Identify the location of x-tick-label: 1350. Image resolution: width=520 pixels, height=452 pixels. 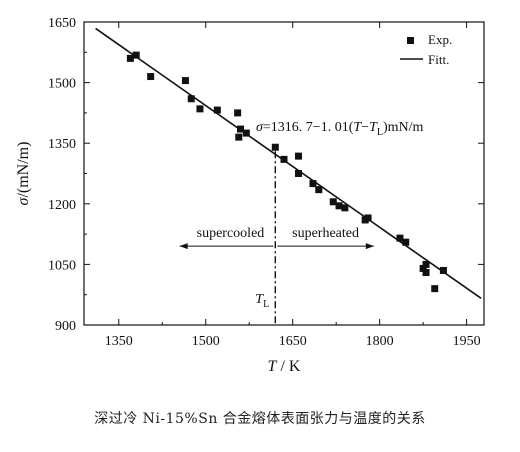
(119, 341).